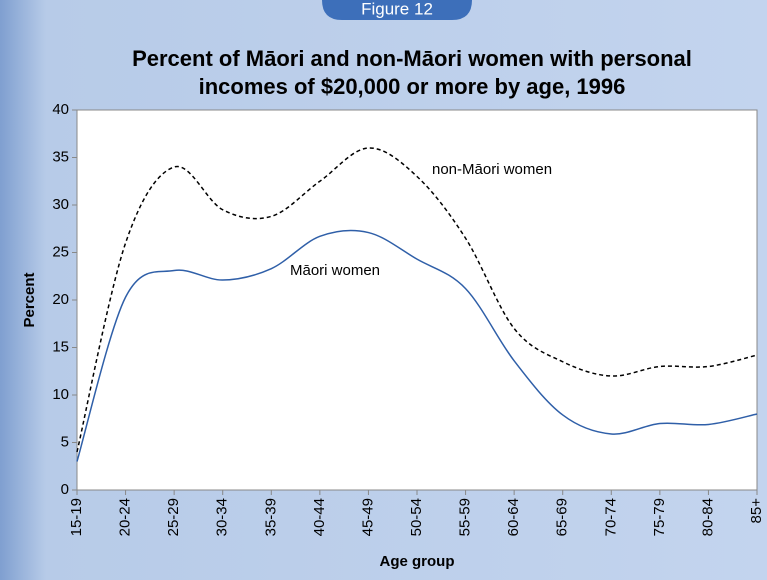 The height and width of the screenshot is (580, 767). What do you see at coordinates (60, 346) in the screenshot?
I see `y-tick-label: 15` at bounding box center [60, 346].